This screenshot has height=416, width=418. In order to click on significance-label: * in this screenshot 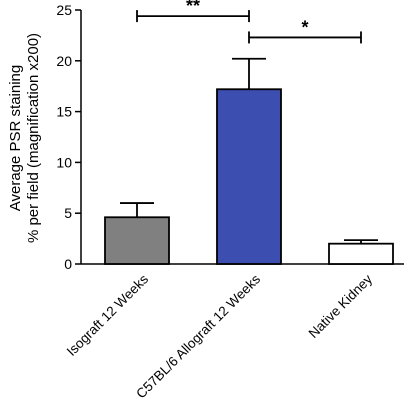, I will do `click(304, 27)`.